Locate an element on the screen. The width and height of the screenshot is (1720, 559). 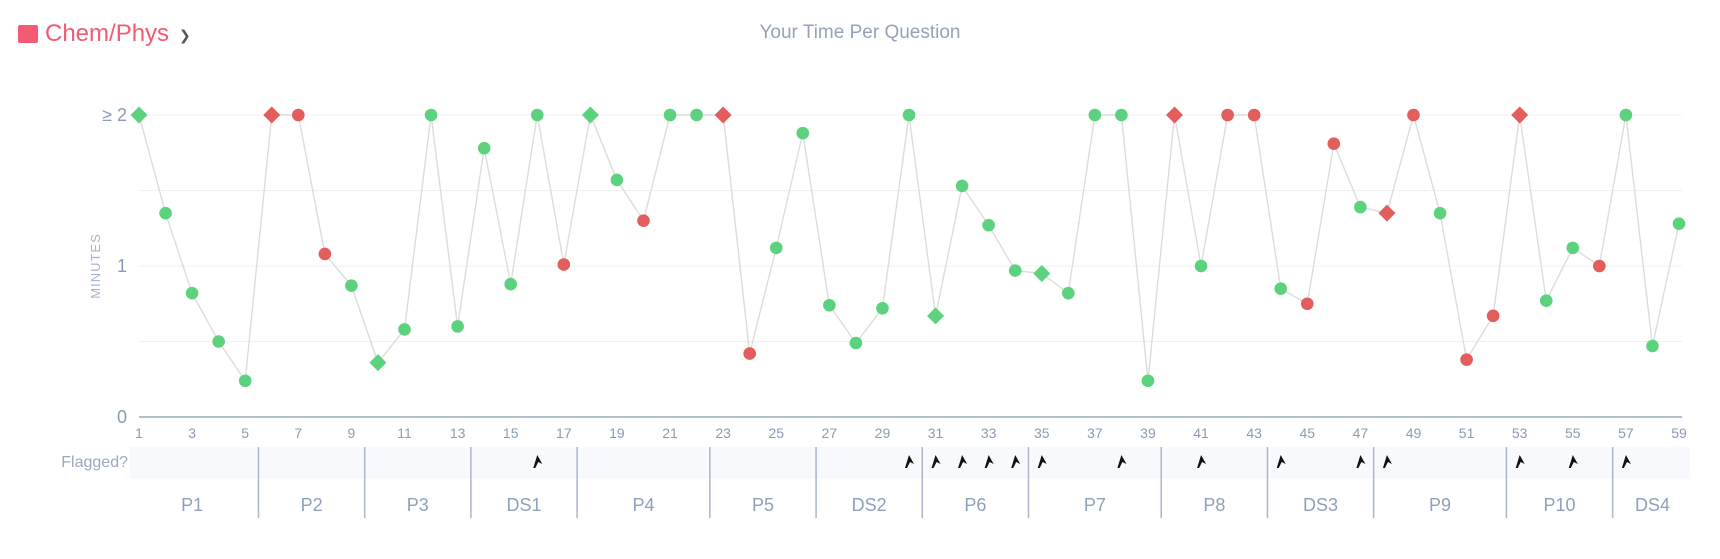
chevron-down-icon: ❯ is located at coordinates (185, 34).